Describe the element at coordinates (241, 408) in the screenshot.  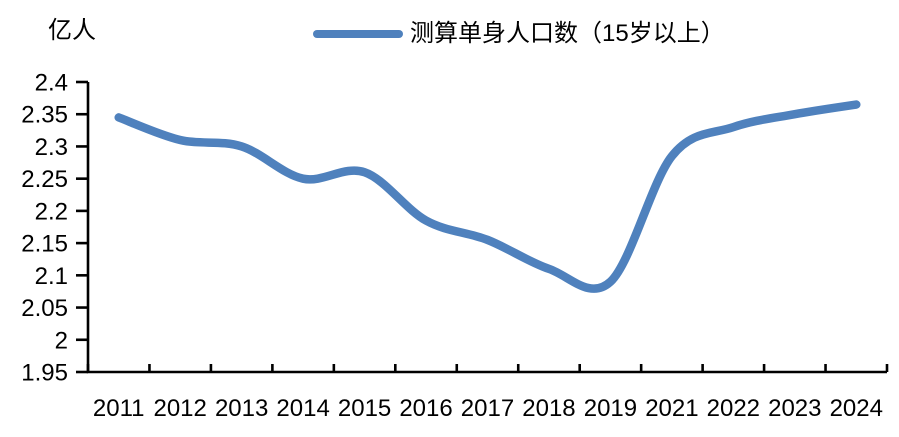
I see `x-axis-tick-label: 2013` at that location.